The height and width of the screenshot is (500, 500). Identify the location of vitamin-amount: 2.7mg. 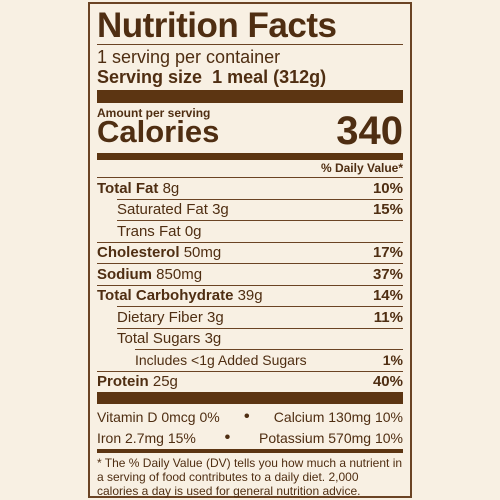
(144, 437).